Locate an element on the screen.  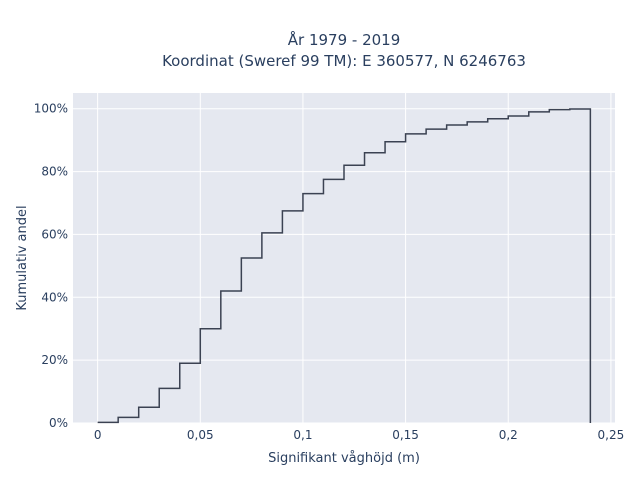
y-tick-label: 0% is located at coordinates (58, 423).